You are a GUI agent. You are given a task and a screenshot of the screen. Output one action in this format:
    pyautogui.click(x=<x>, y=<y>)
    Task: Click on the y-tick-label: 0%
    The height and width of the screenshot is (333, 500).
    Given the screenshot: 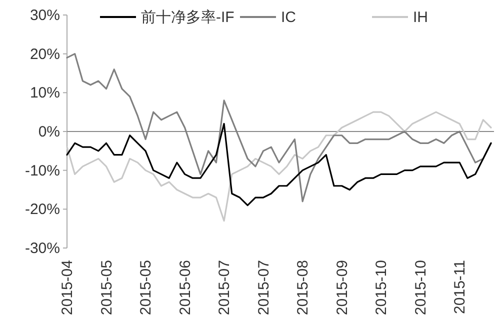 What is the action you would take?
    pyautogui.click(x=49, y=132)
    